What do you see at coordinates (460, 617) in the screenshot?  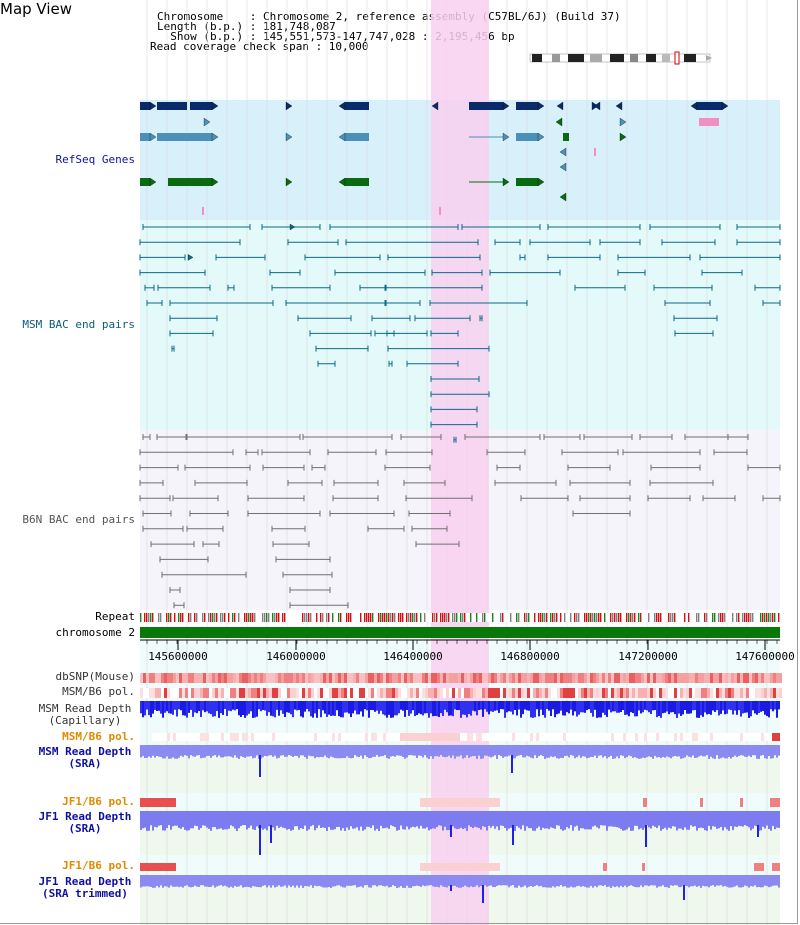 I see `repeat-track` at bounding box center [460, 617].